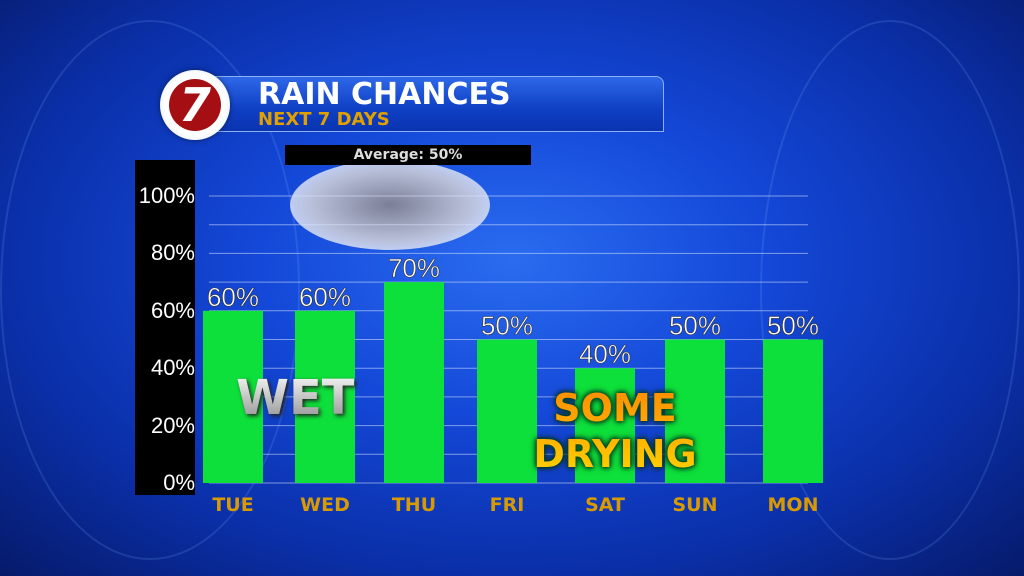 The image size is (1024, 576). Describe the element at coordinates (408, 155) in the screenshot. I see `average-label: Average: 50%` at that location.